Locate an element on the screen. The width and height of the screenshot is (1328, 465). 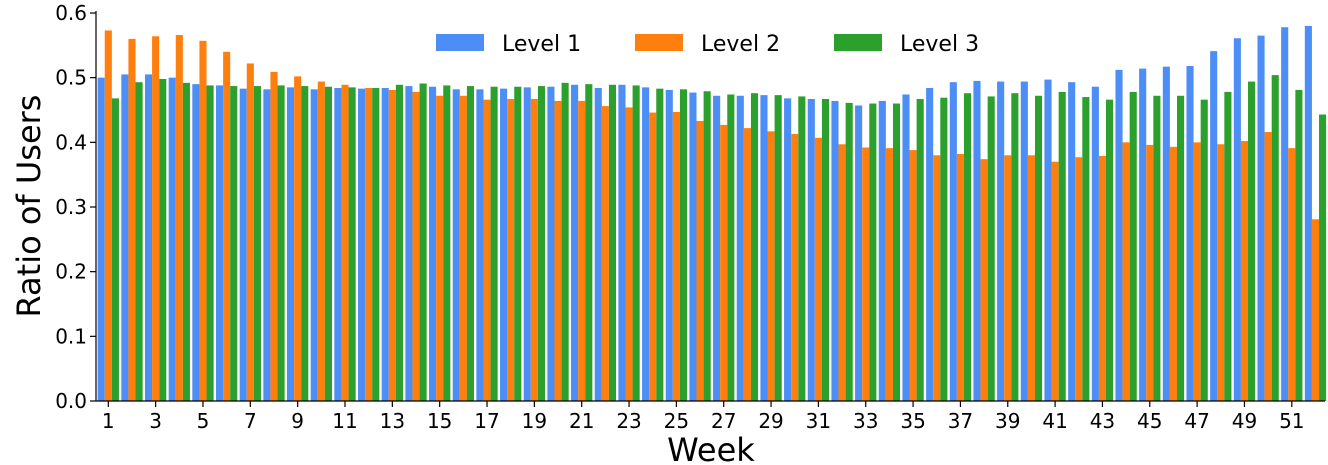
x-tick-label: 9 is located at coordinates (297, 421).